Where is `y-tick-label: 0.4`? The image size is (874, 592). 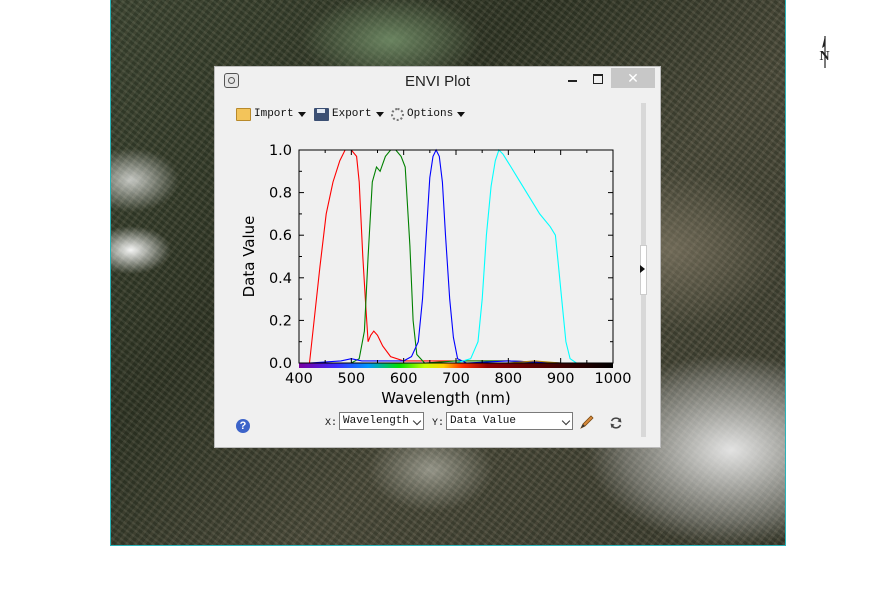
y-tick-label: 0.4 is located at coordinates (280, 279).